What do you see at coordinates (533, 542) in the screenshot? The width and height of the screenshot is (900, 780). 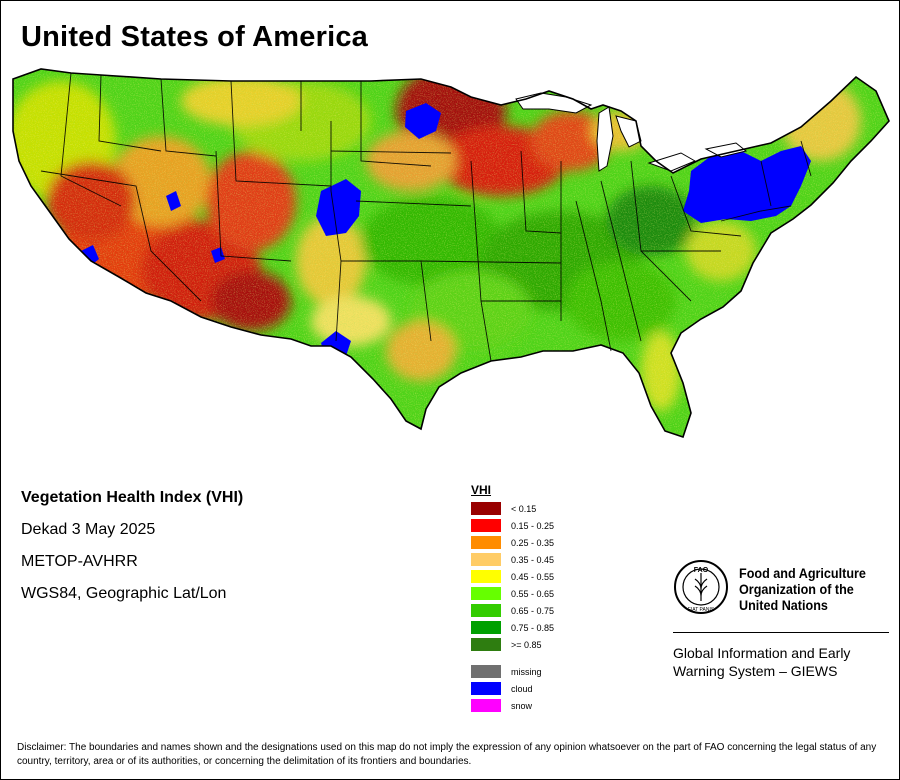 I see `legend-label: 0.25 - 0.35` at bounding box center [533, 542].